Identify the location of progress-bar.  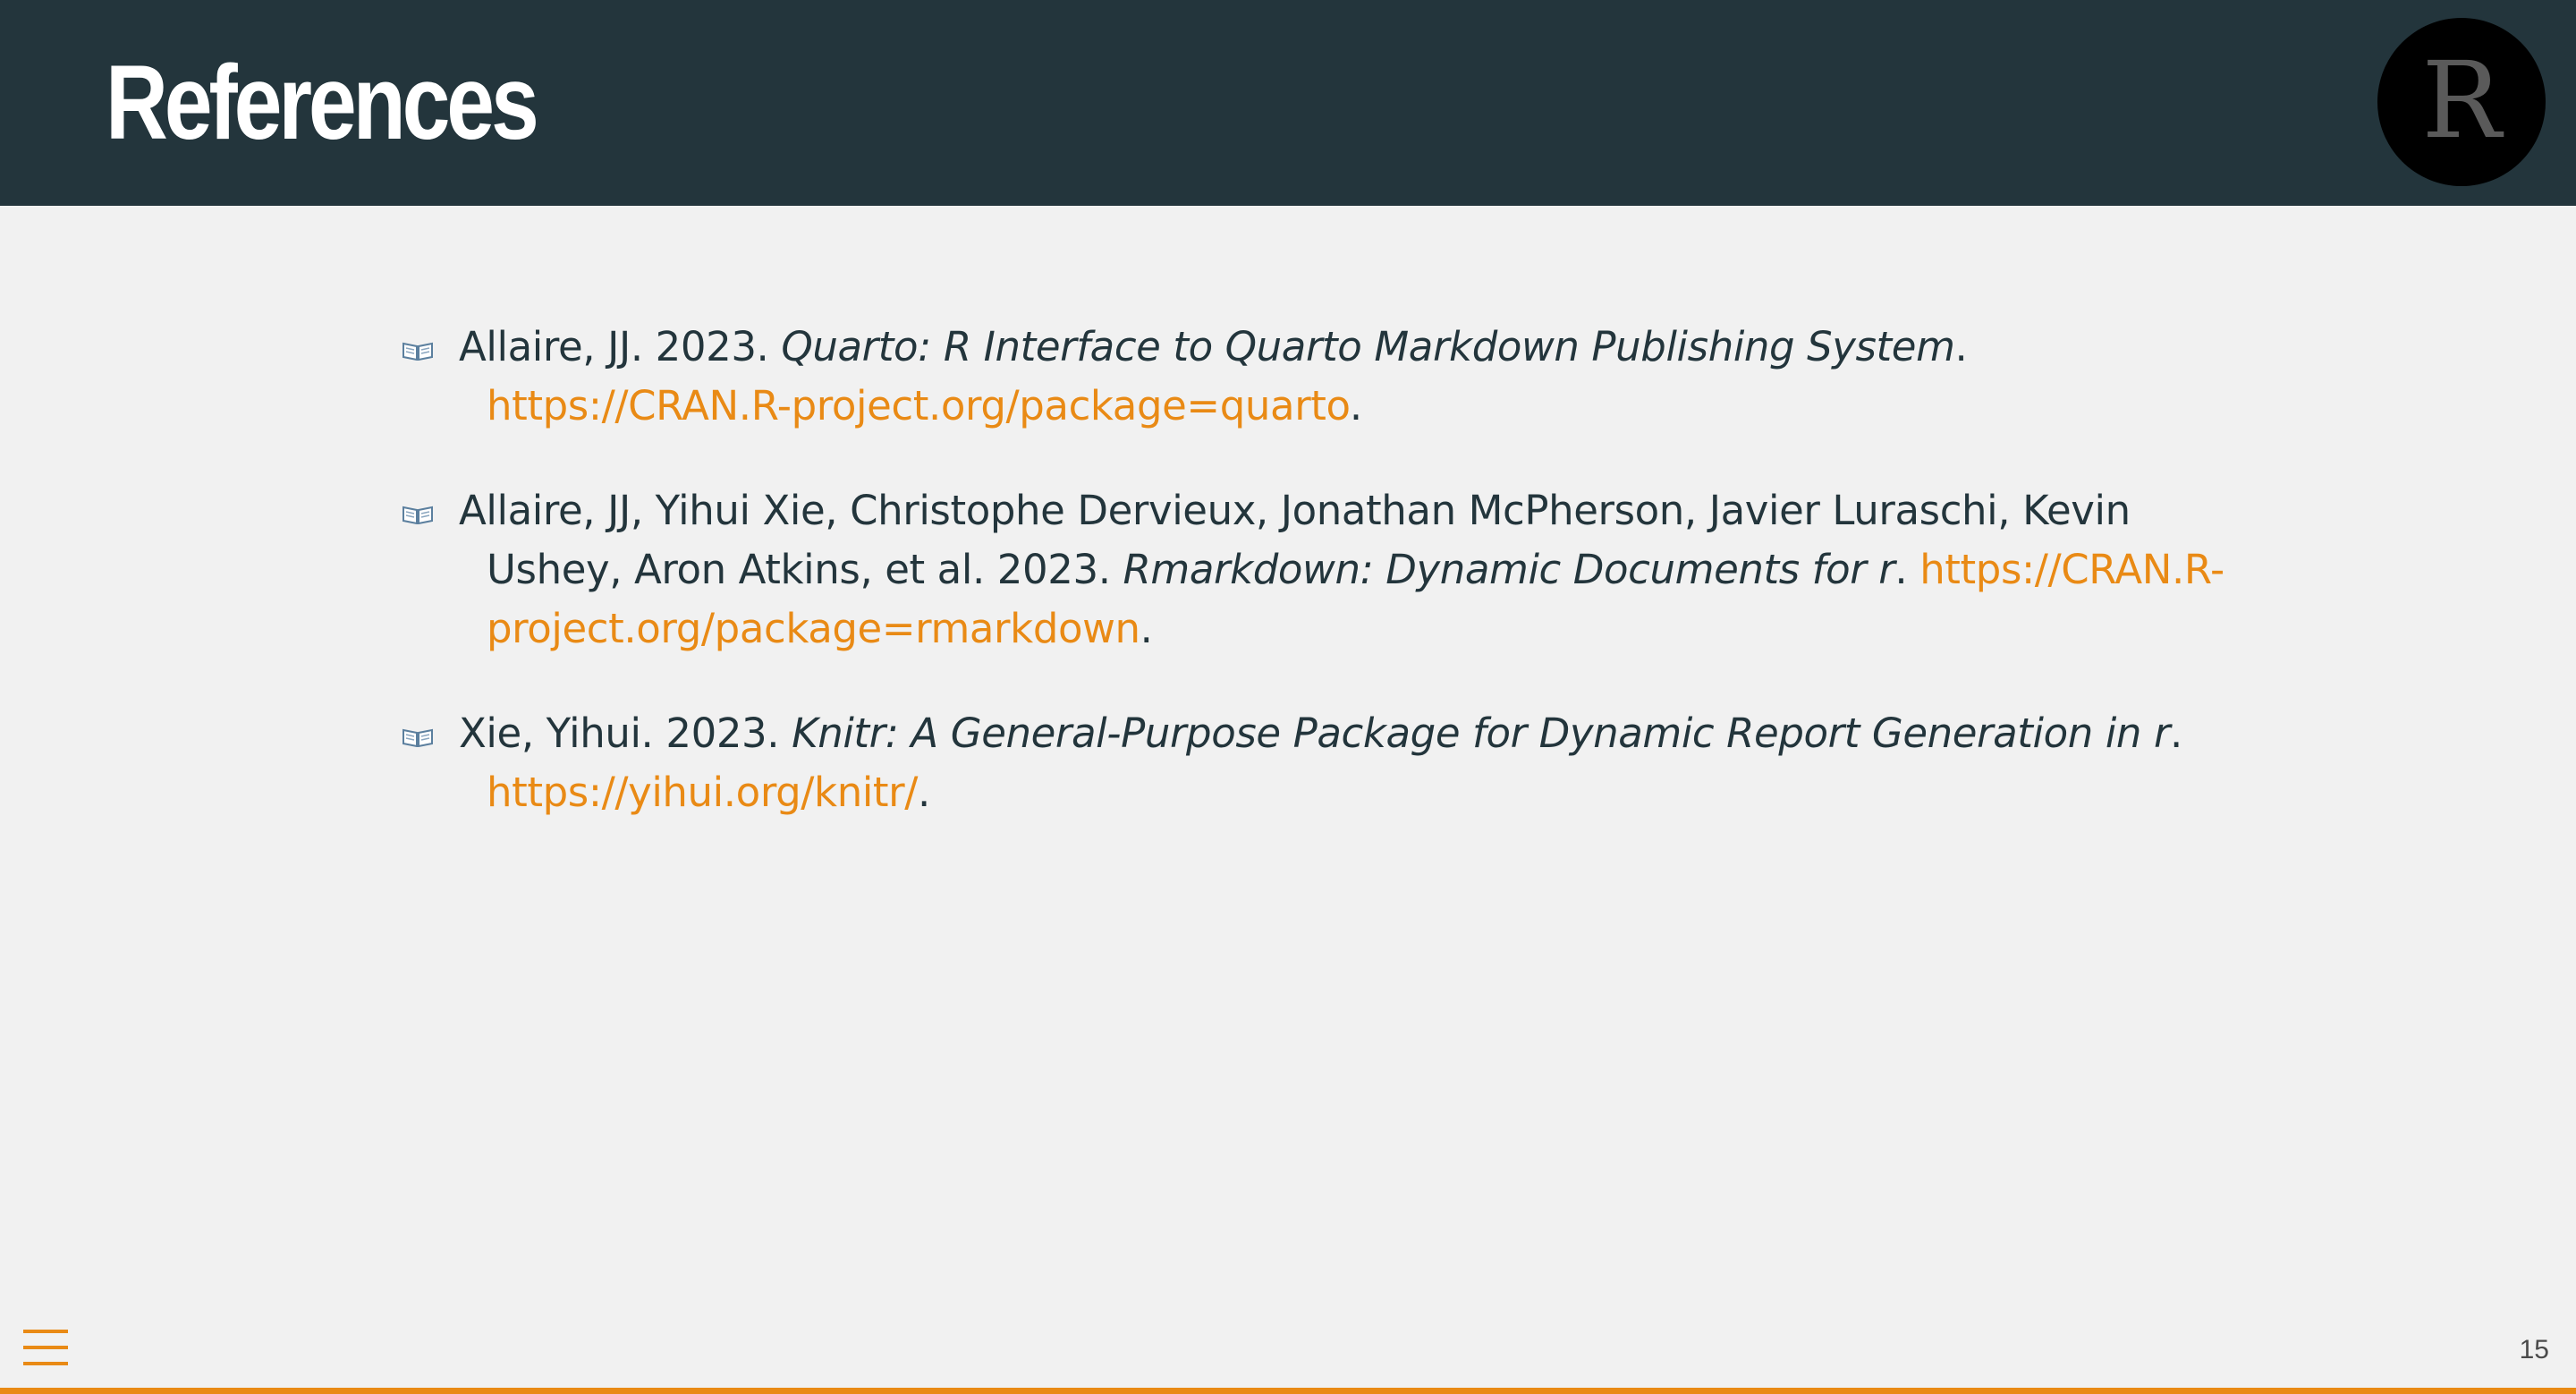
(1288, 1391).